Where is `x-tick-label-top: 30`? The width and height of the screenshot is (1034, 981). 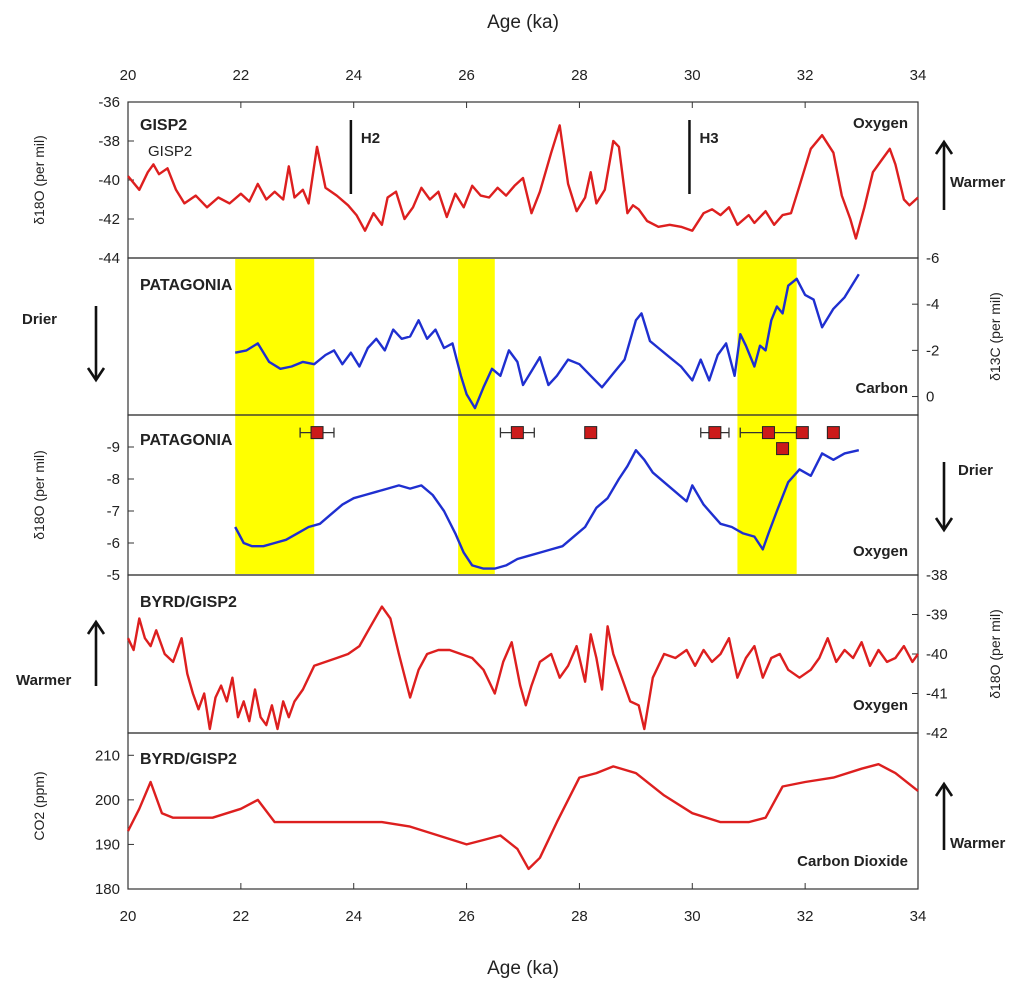 x-tick-label-top: 30 is located at coordinates (692, 75).